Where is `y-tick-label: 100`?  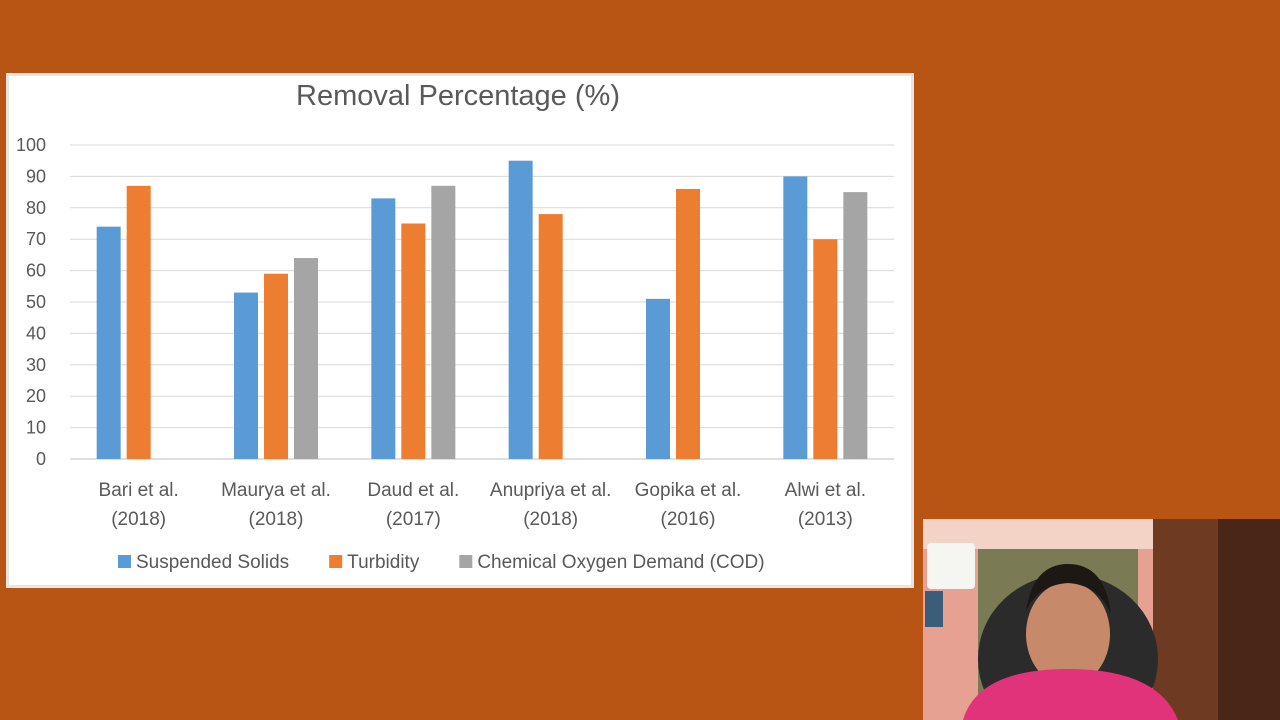 y-tick-label: 100 is located at coordinates (31, 145).